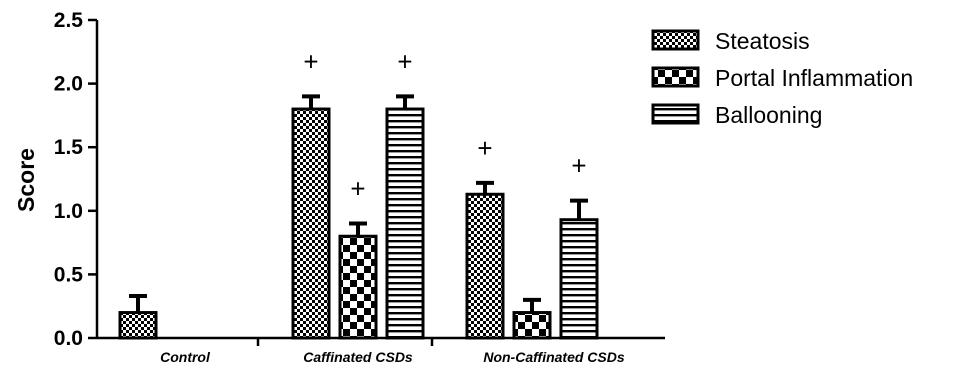 Image resolution: width=957 pixels, height=370 pixels. What do you see at coordinates (69, 274) in the screenshot?
I see `y-tick-label: 0.5` at bounding box center [69, 274].